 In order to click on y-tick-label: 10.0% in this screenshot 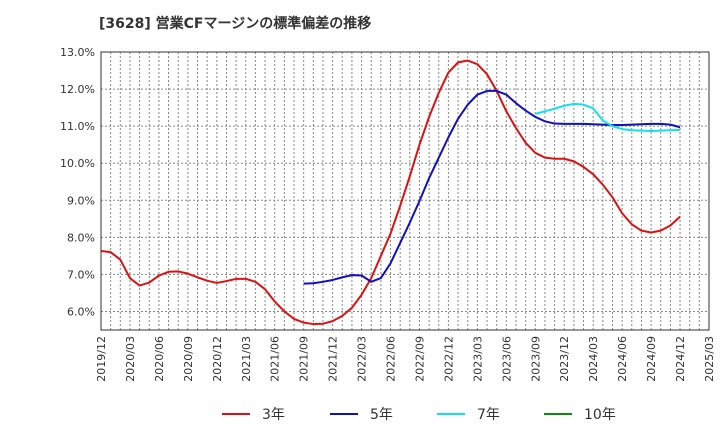, I will do `click(77, 163)`.